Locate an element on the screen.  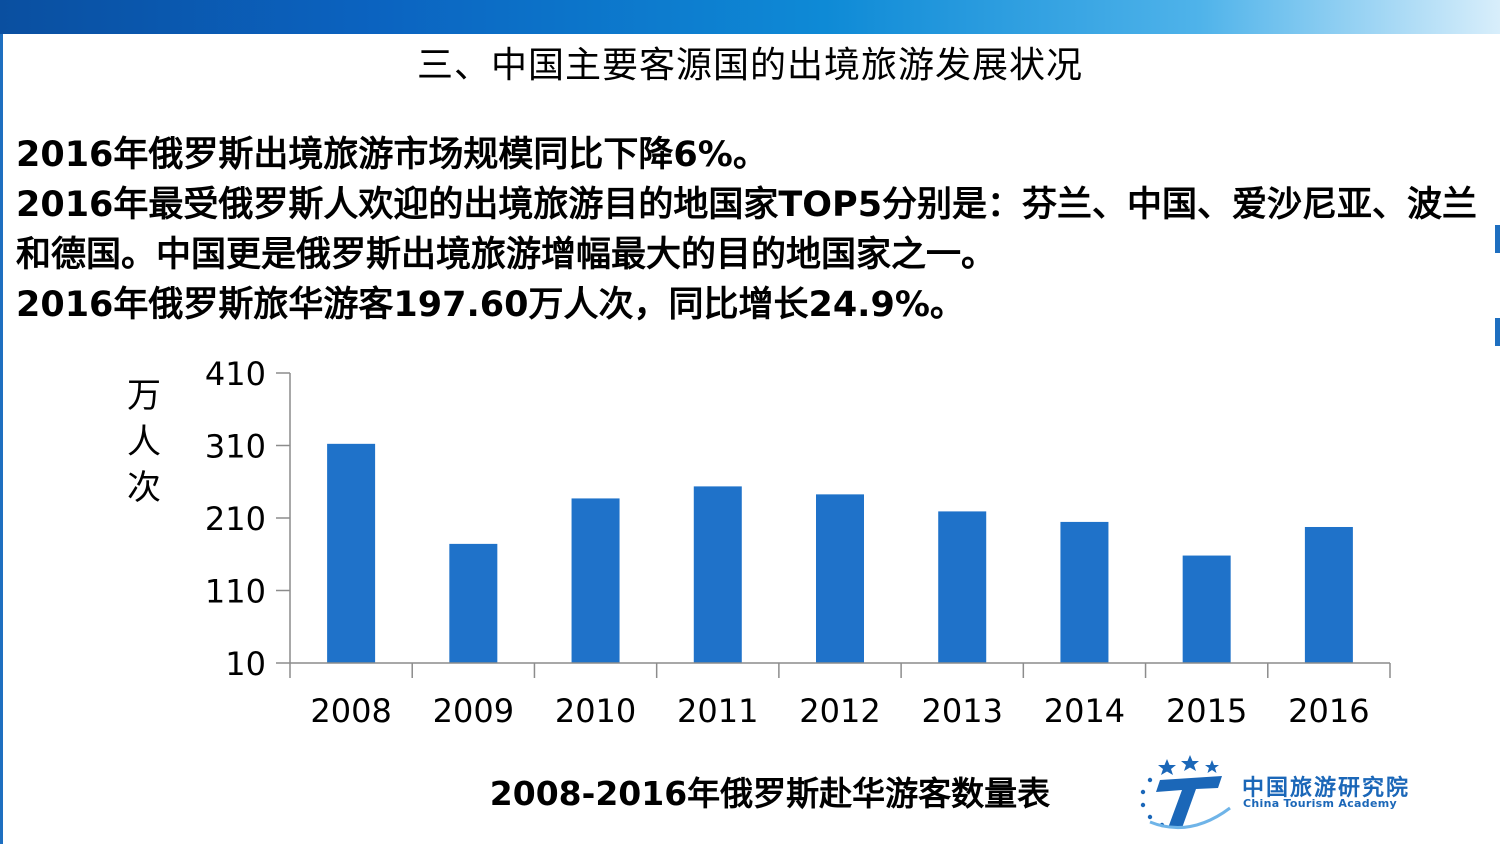
bar-2010 is located at coordinates (595, 580).